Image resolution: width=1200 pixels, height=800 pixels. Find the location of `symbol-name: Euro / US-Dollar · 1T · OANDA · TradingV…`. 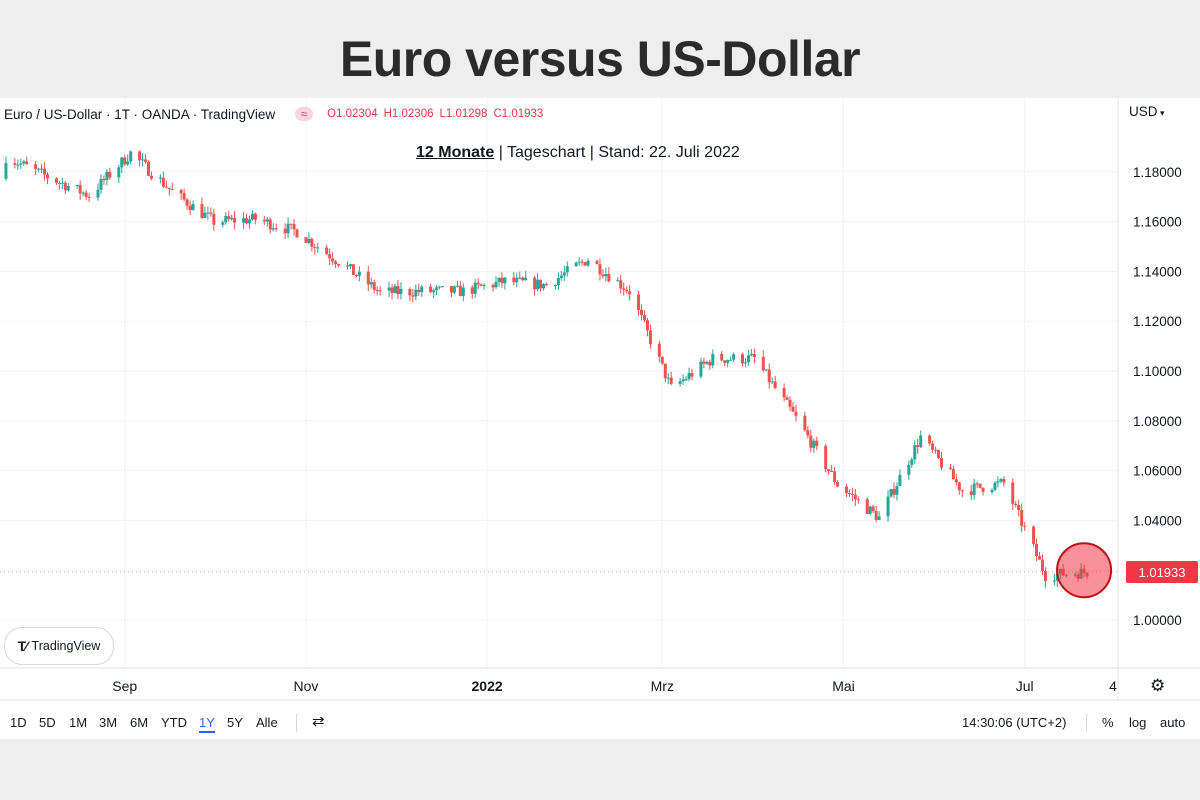

symbol-name: Euro / US-Dollar · 1T · OANDA · TradingV… is located at coordinates (140, 114).